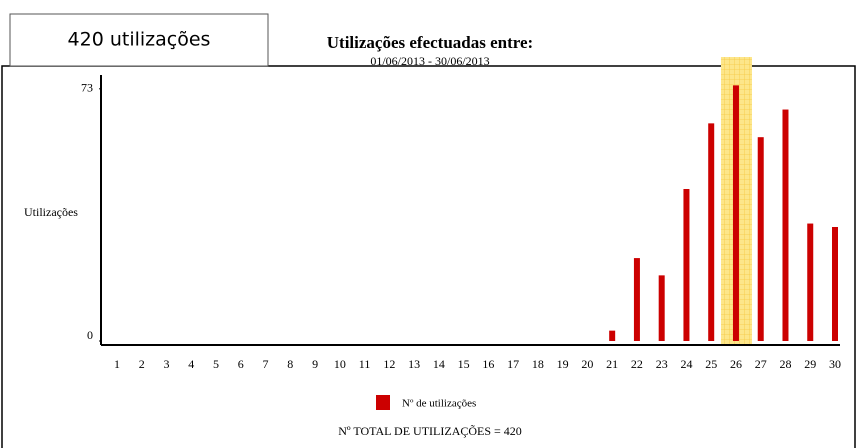 This screenshot has height=448, width=858. Describe the element at coordinates (389, 364) in the screenshot. I see `x-tick-label: 12` at that location.